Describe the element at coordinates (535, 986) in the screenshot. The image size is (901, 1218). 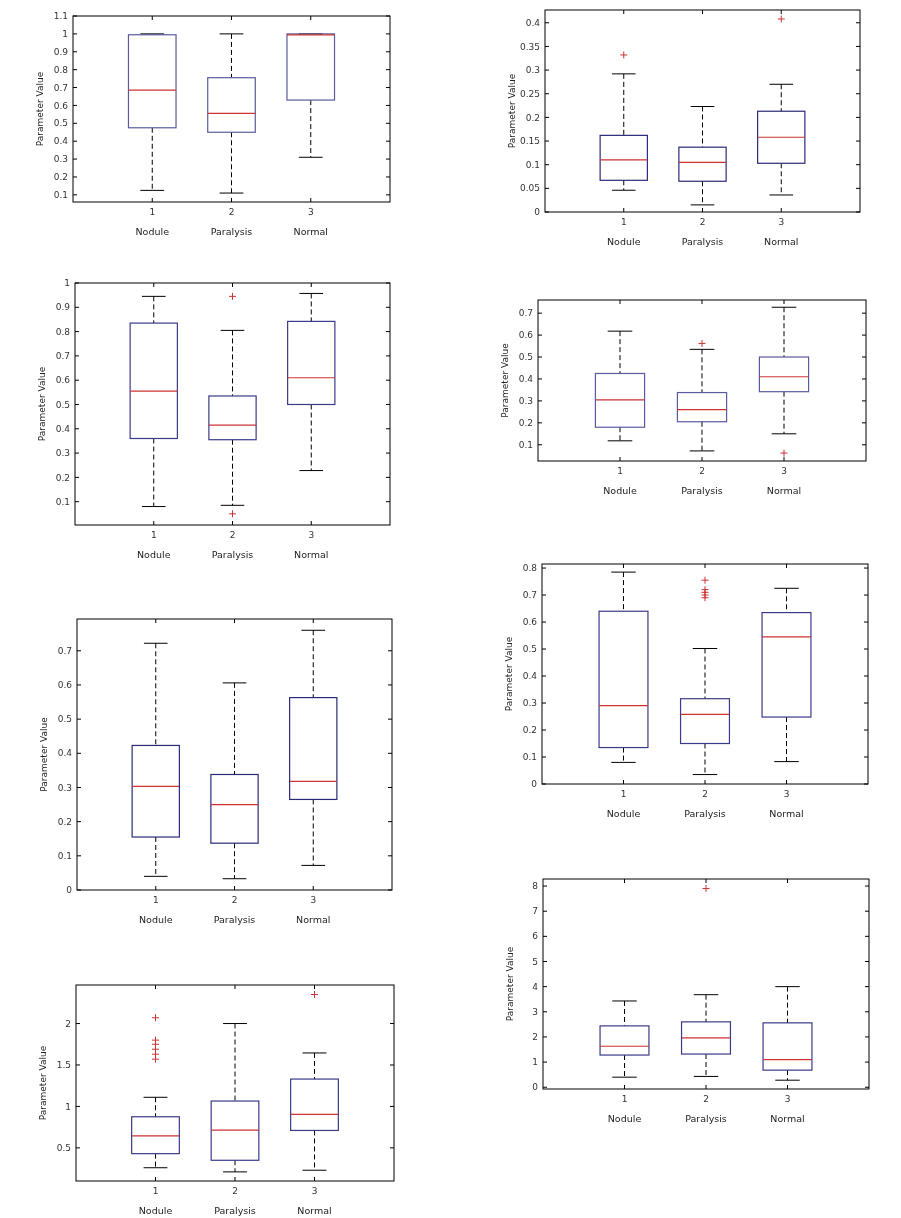
I see `y-tick-label: 4` at that location.